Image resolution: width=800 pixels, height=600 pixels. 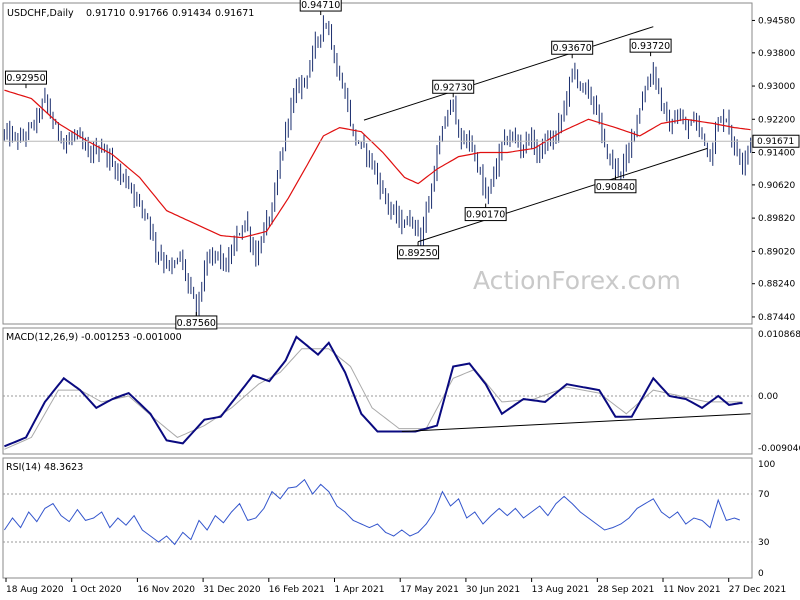 I want to click on price-tick-label: 0.92200, so click(x=776, y=120).